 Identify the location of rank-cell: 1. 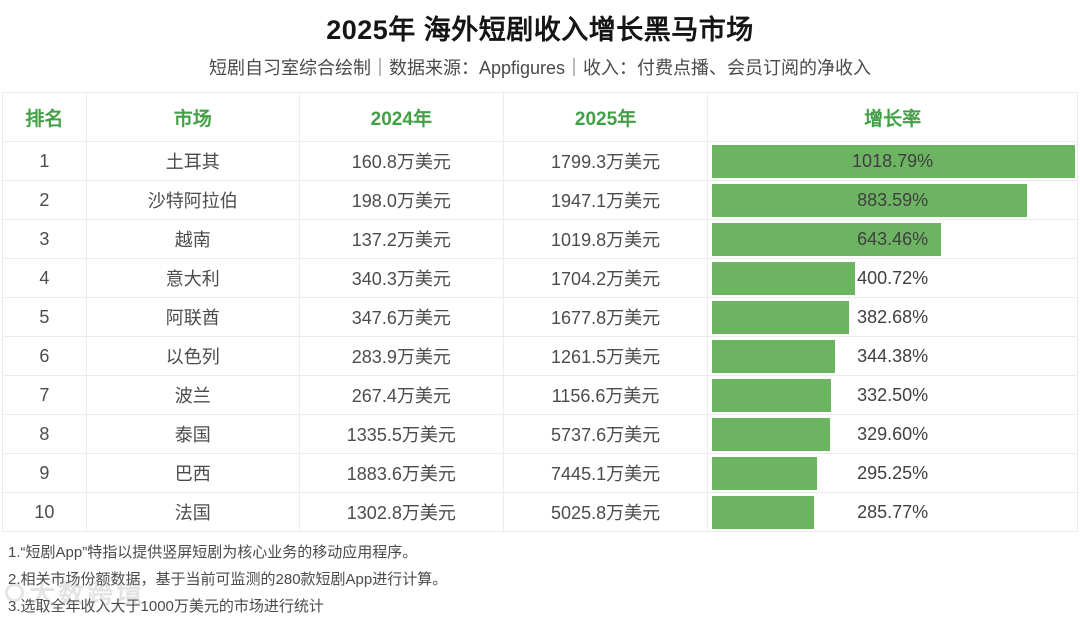
(45, 161).